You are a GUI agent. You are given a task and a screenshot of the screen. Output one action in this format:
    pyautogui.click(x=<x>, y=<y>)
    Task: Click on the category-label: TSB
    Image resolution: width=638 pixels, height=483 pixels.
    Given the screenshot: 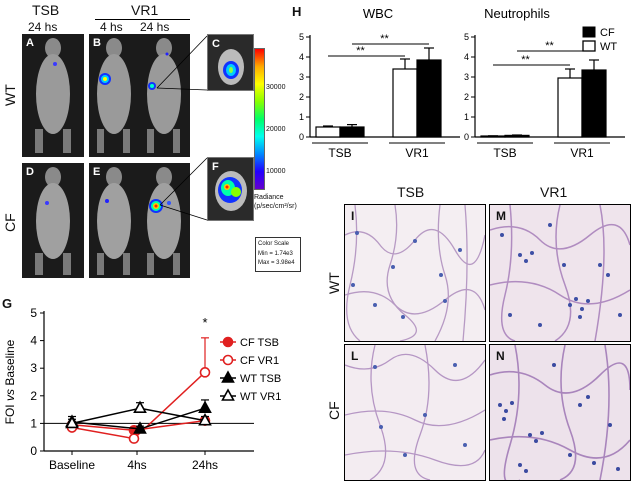 What is the action you would take?
    pyautogui.click(x=339, y=153)
    